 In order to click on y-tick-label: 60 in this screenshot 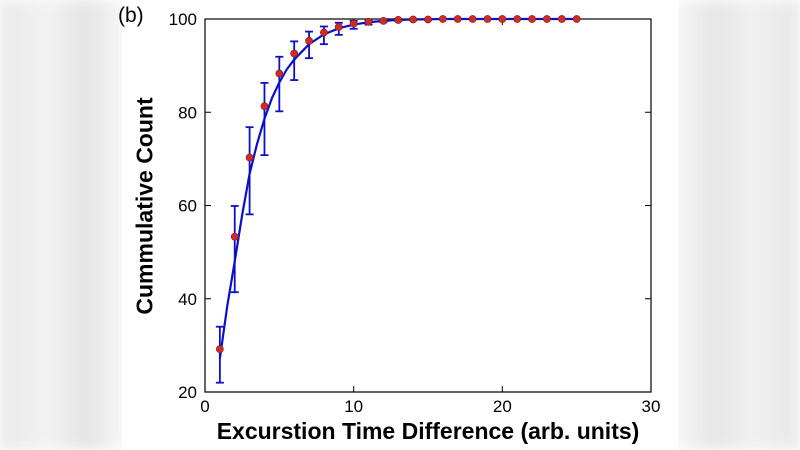, I will do `click(187, 206)`.